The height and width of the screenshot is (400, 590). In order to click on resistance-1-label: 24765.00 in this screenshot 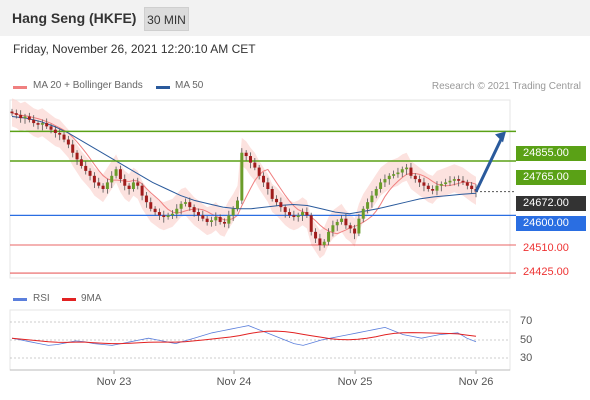, I will do `click(551, 177)`.